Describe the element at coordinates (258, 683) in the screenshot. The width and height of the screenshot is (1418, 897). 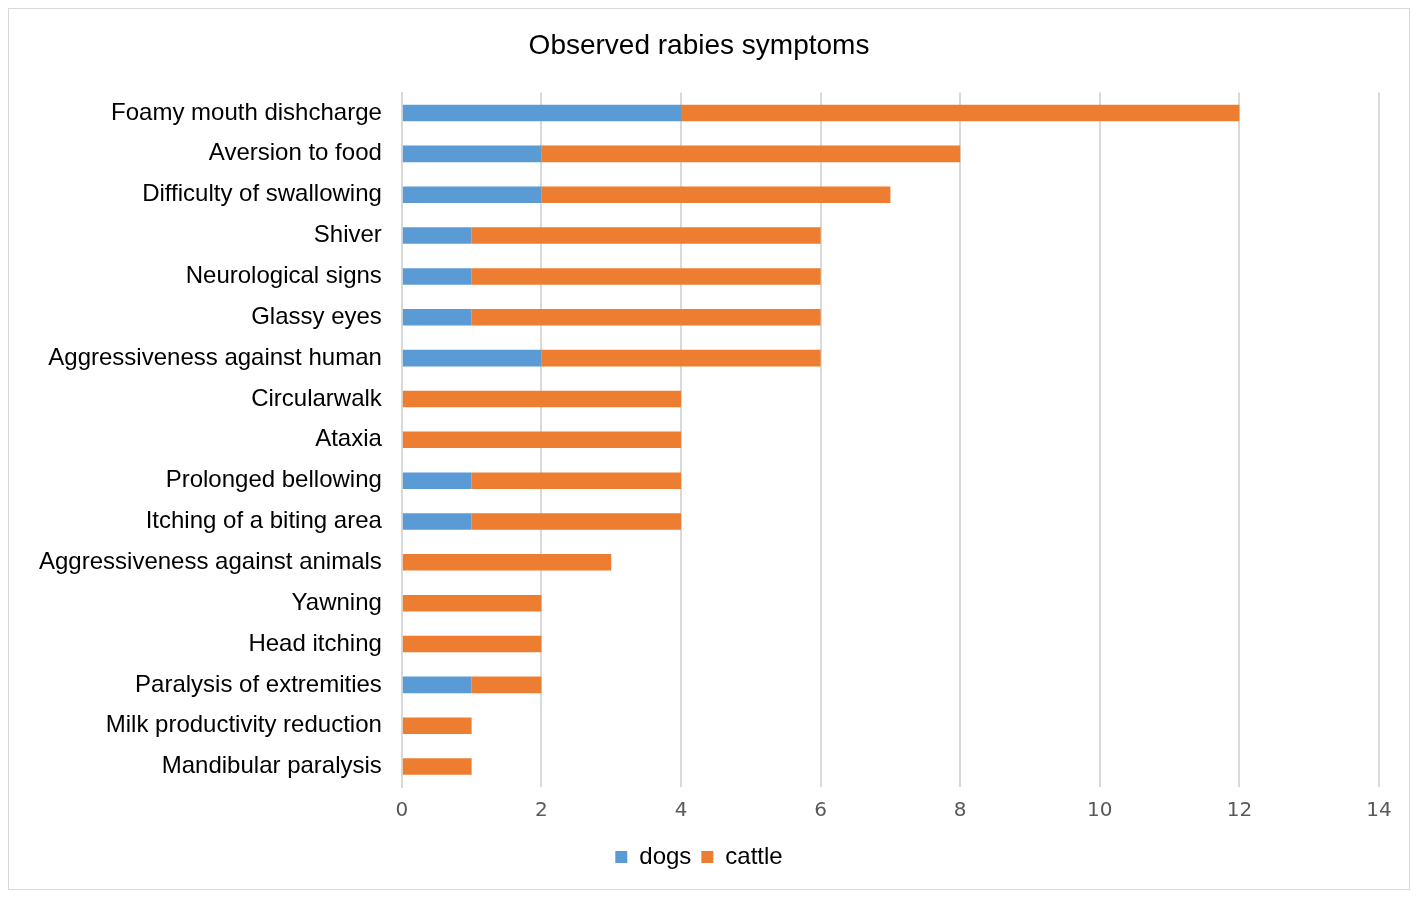
I see `y-tick-label: Paralysis of extremities` at that location.